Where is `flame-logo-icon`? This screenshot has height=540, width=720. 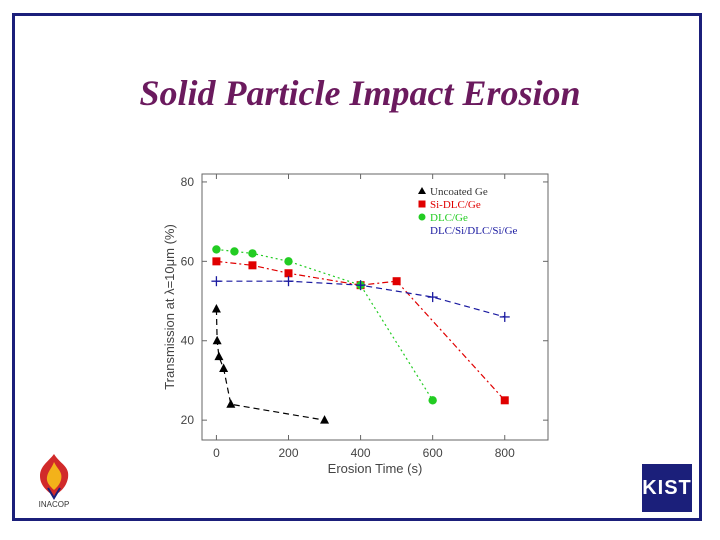
flame-logo-icon is located at coordinates (54, 477).